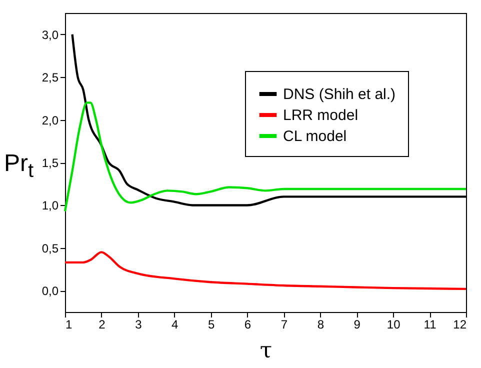 The image size is (481, 368). I want to click on y-tick-label: 1,0, so click(50, 205).